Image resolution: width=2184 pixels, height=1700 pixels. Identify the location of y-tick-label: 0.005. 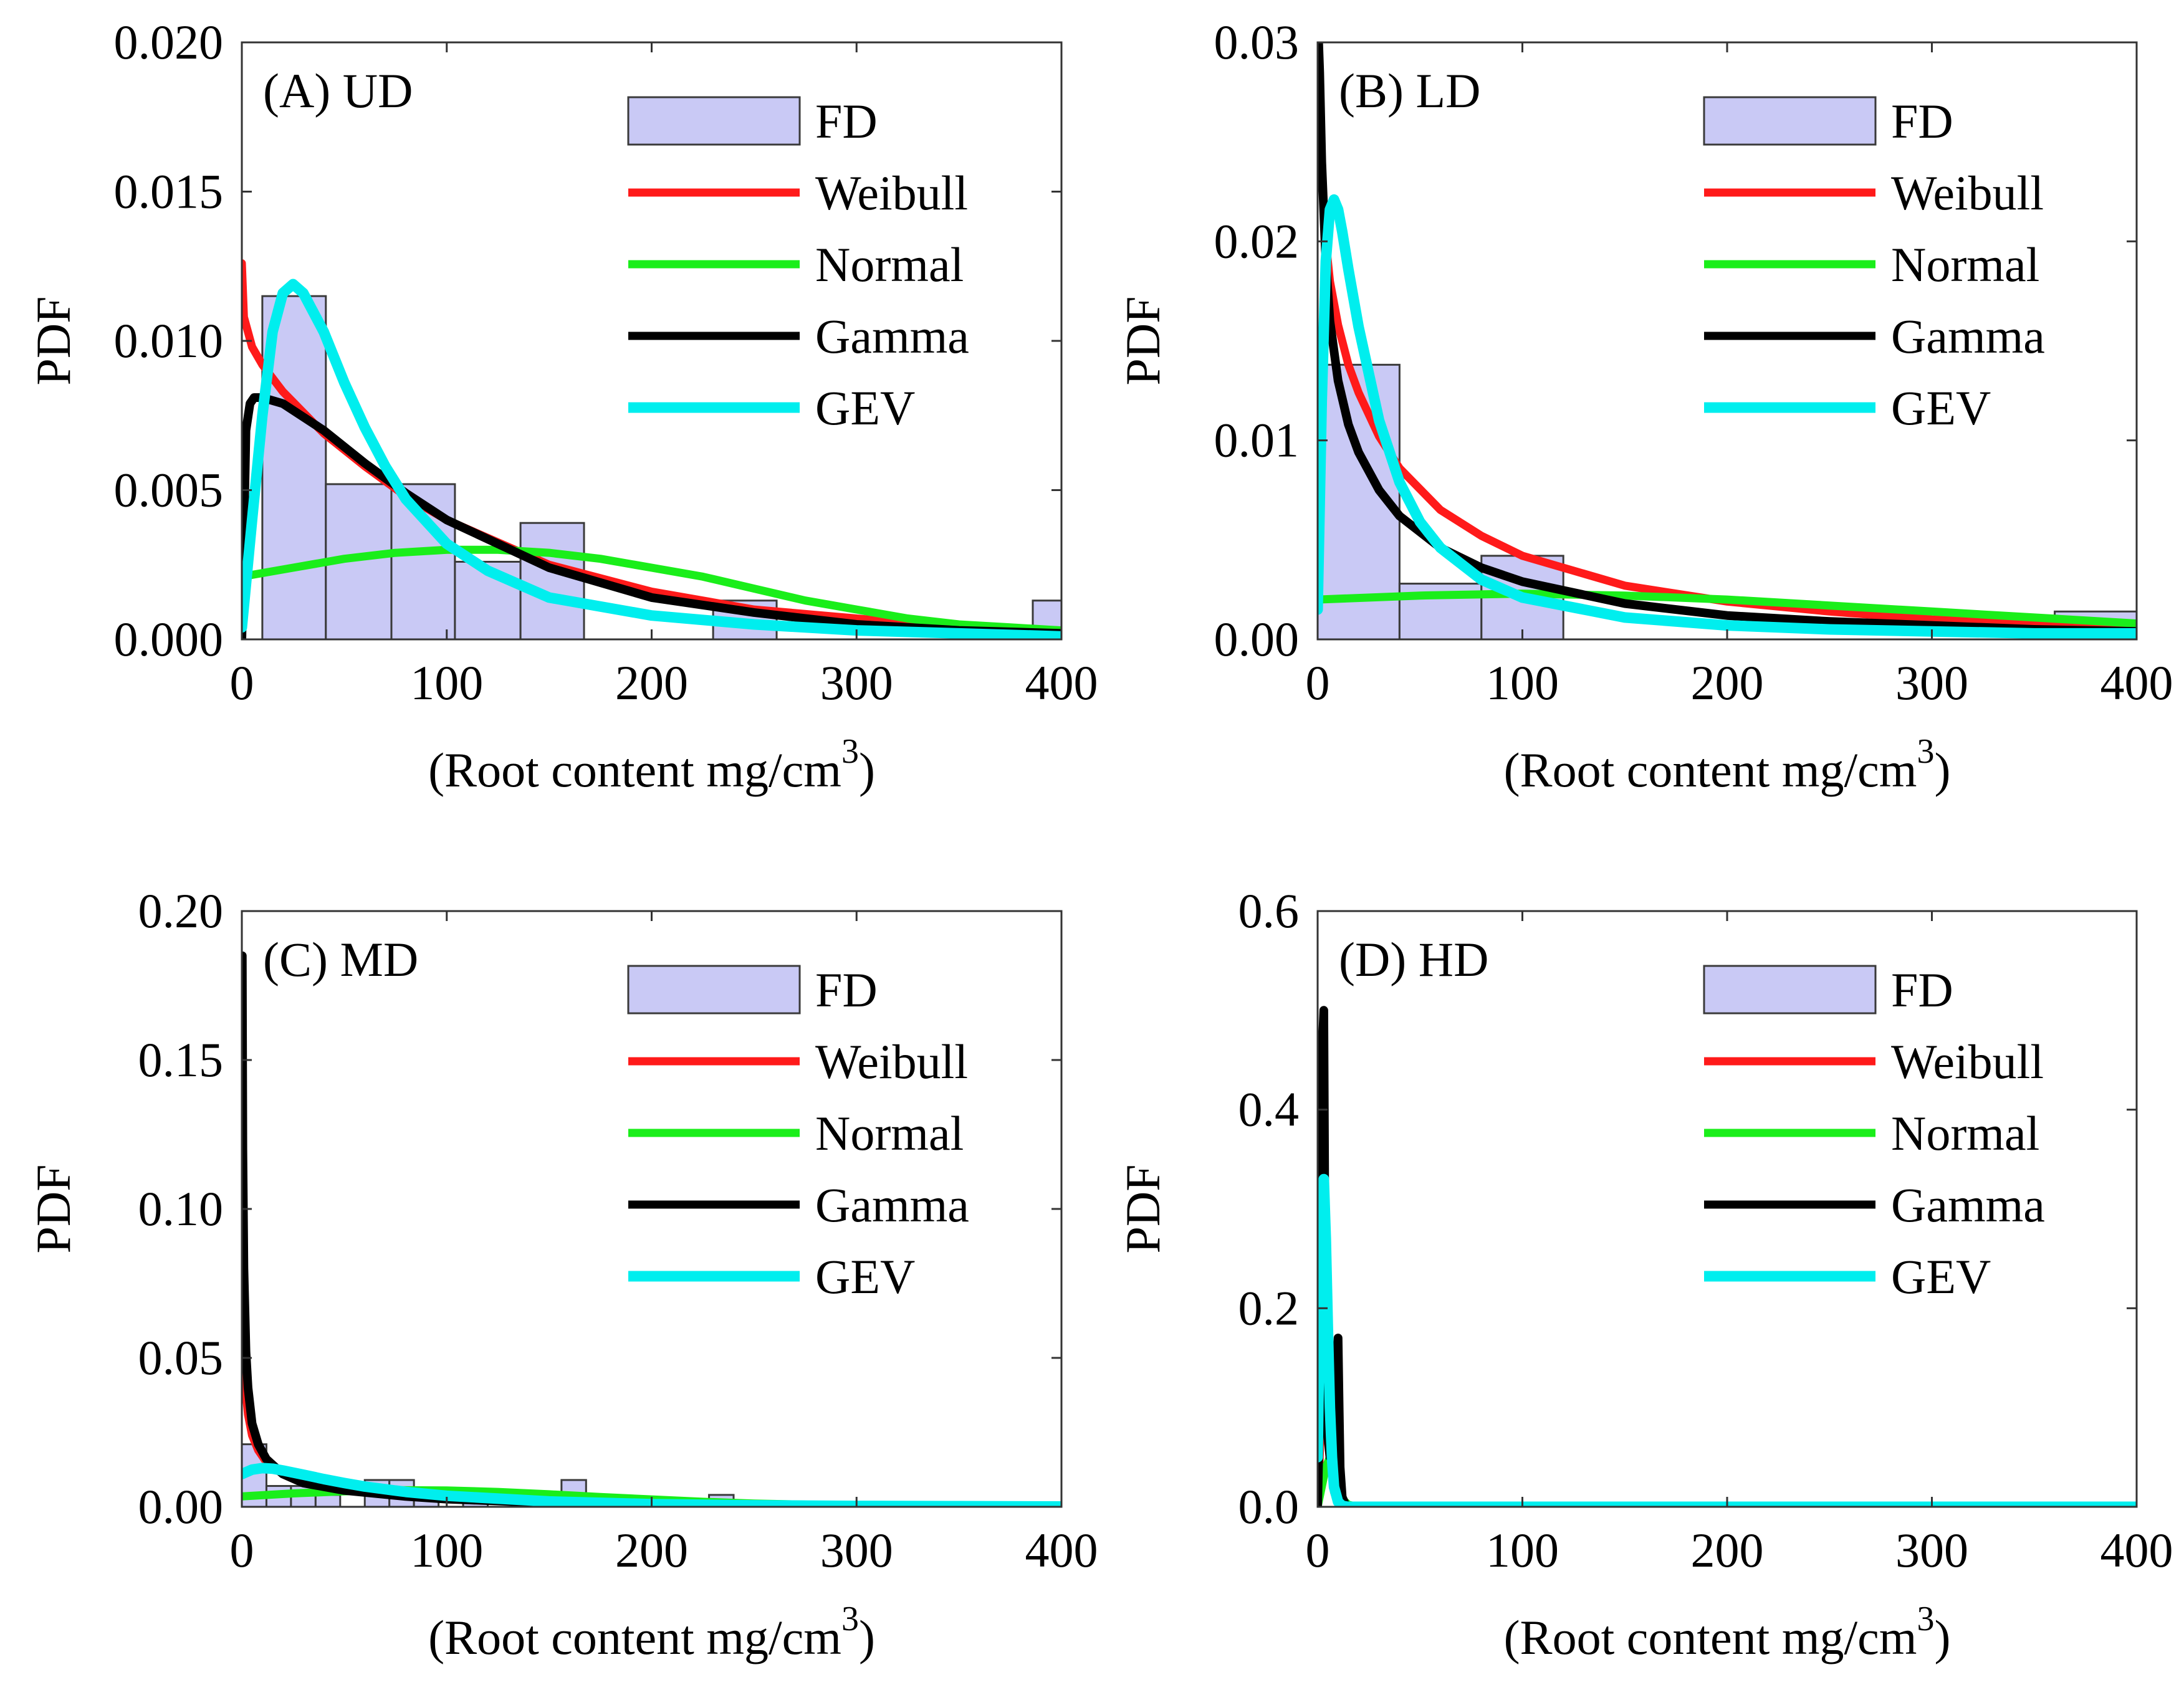
(169, 490).